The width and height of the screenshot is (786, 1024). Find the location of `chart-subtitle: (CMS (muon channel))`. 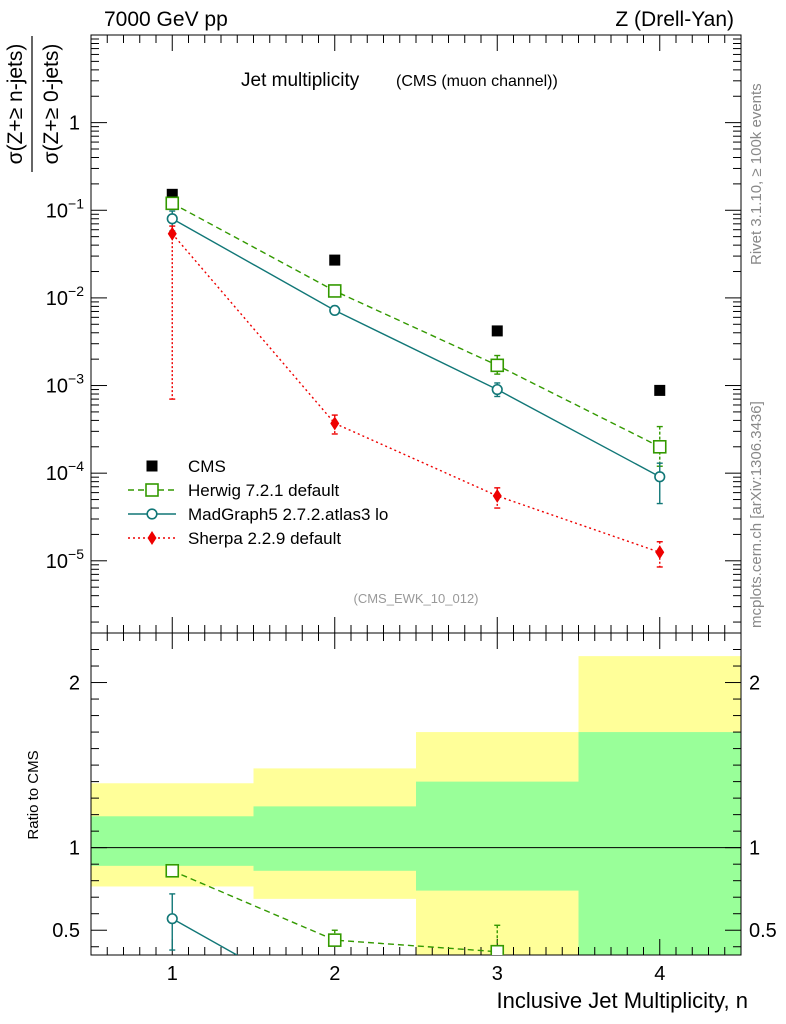

chart-subtitle: (CMS (muon channel)) is located at coordinates (477, 81).